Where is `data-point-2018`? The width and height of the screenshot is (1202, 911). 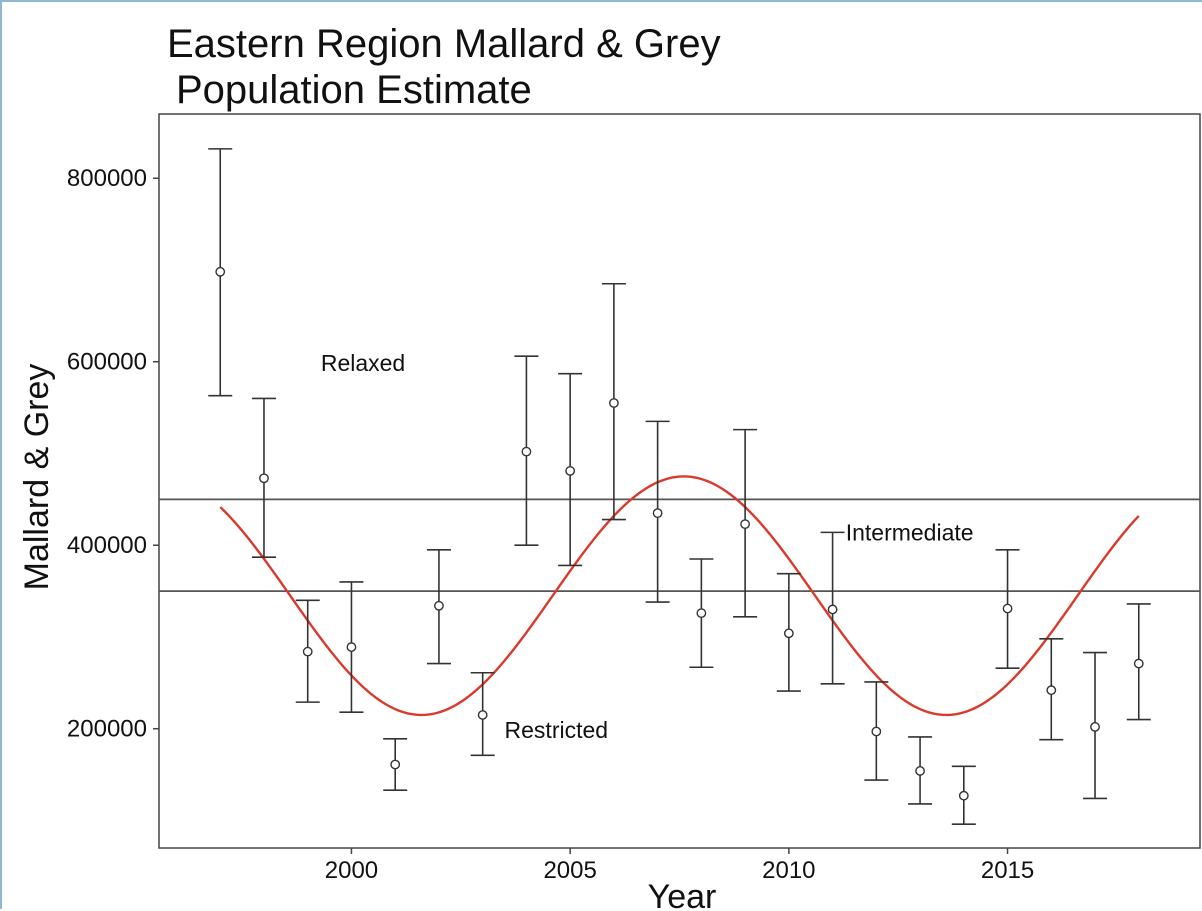 data-point-2018 is located at coordinates (1138, 663).